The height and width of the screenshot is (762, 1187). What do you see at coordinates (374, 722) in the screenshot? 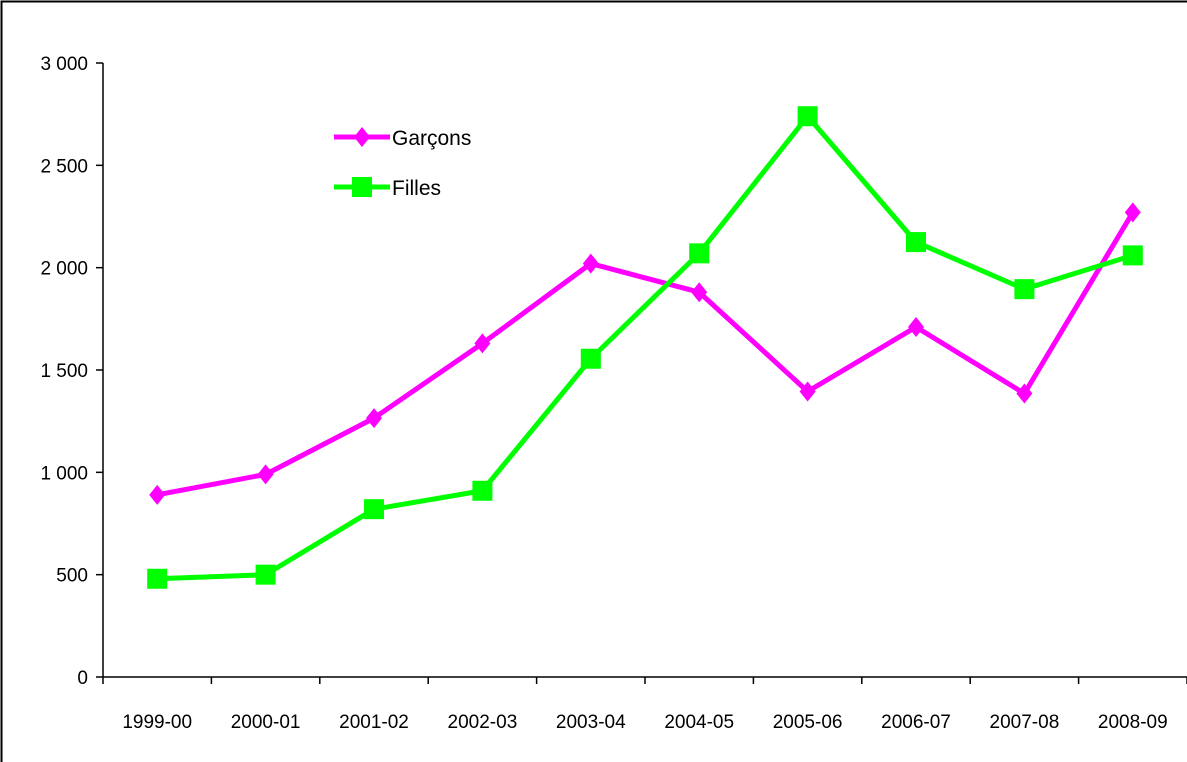
I see `x-tick-label: 2001-02` at bounding box center [374, 722].